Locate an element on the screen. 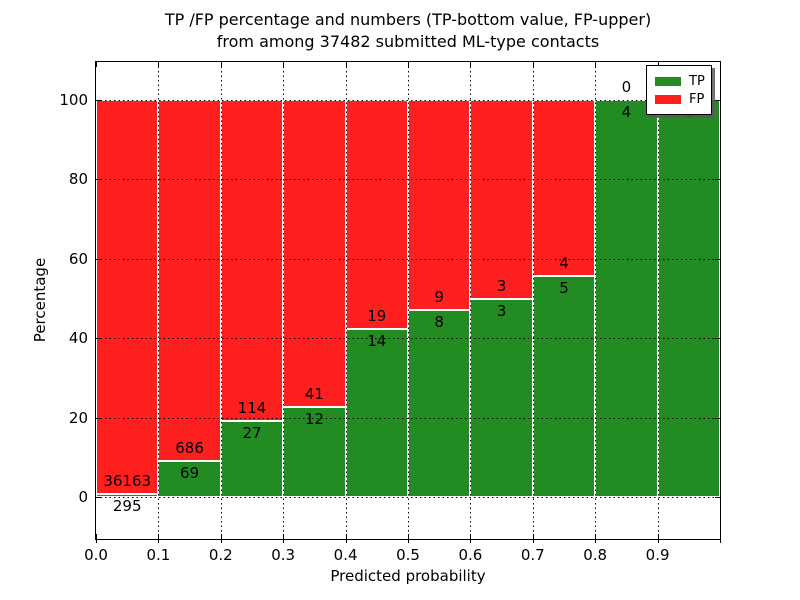 This screenshot has width=800, height=600. y-tick-label: 20 is located at coordinates (78, 417).